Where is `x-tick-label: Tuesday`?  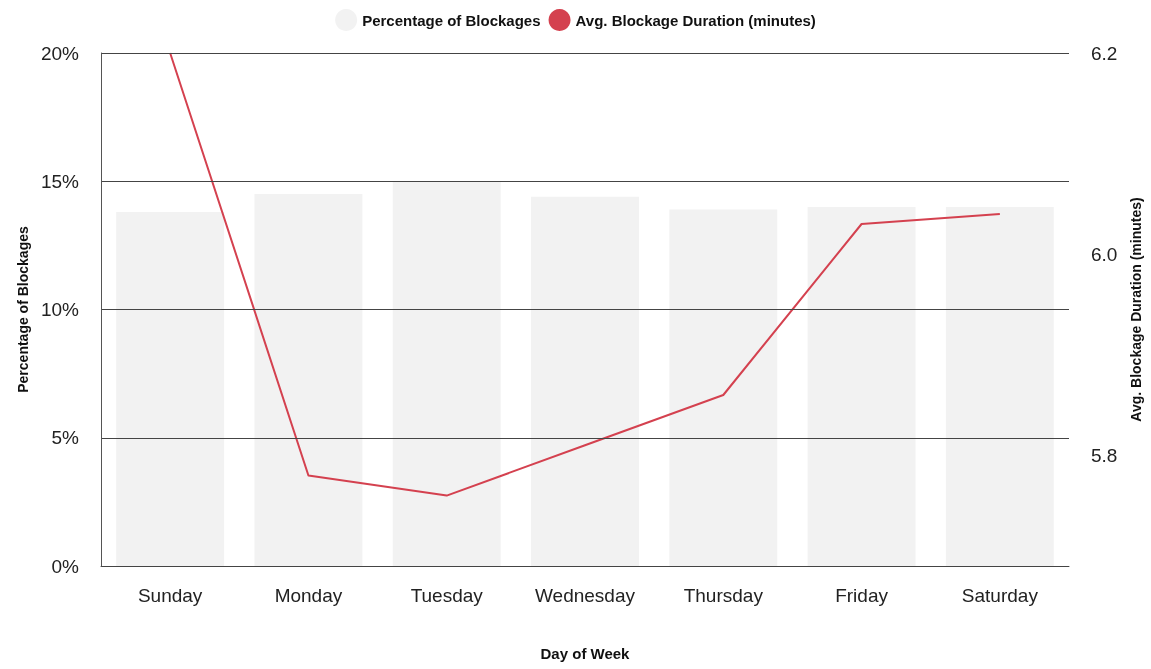
x-tick-label: Tuesday is located at coordinates (447, 595).